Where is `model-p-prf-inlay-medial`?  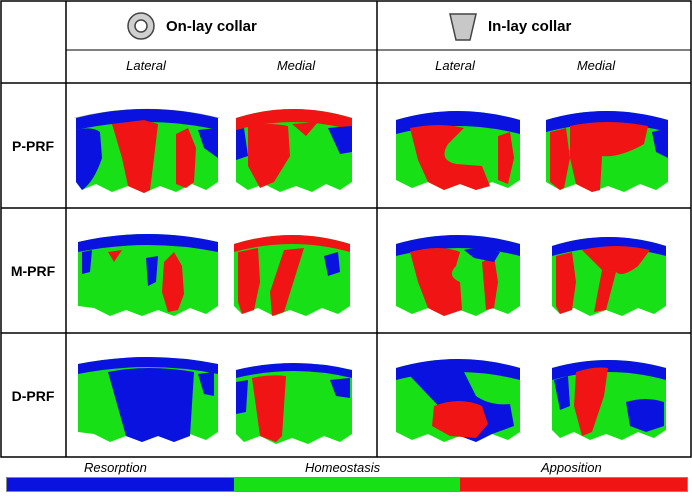 model-p-prf-inlay-medial is located at coordinates (607, 151).